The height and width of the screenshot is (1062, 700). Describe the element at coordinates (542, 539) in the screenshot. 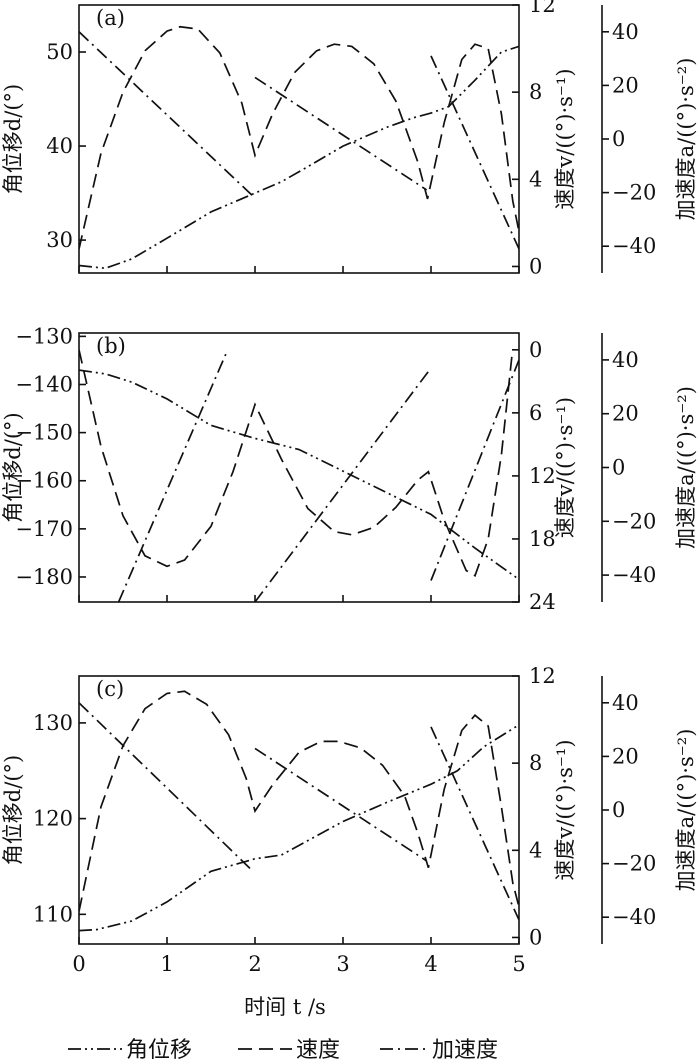

I see `right-y-tick-label: 18` at that location.